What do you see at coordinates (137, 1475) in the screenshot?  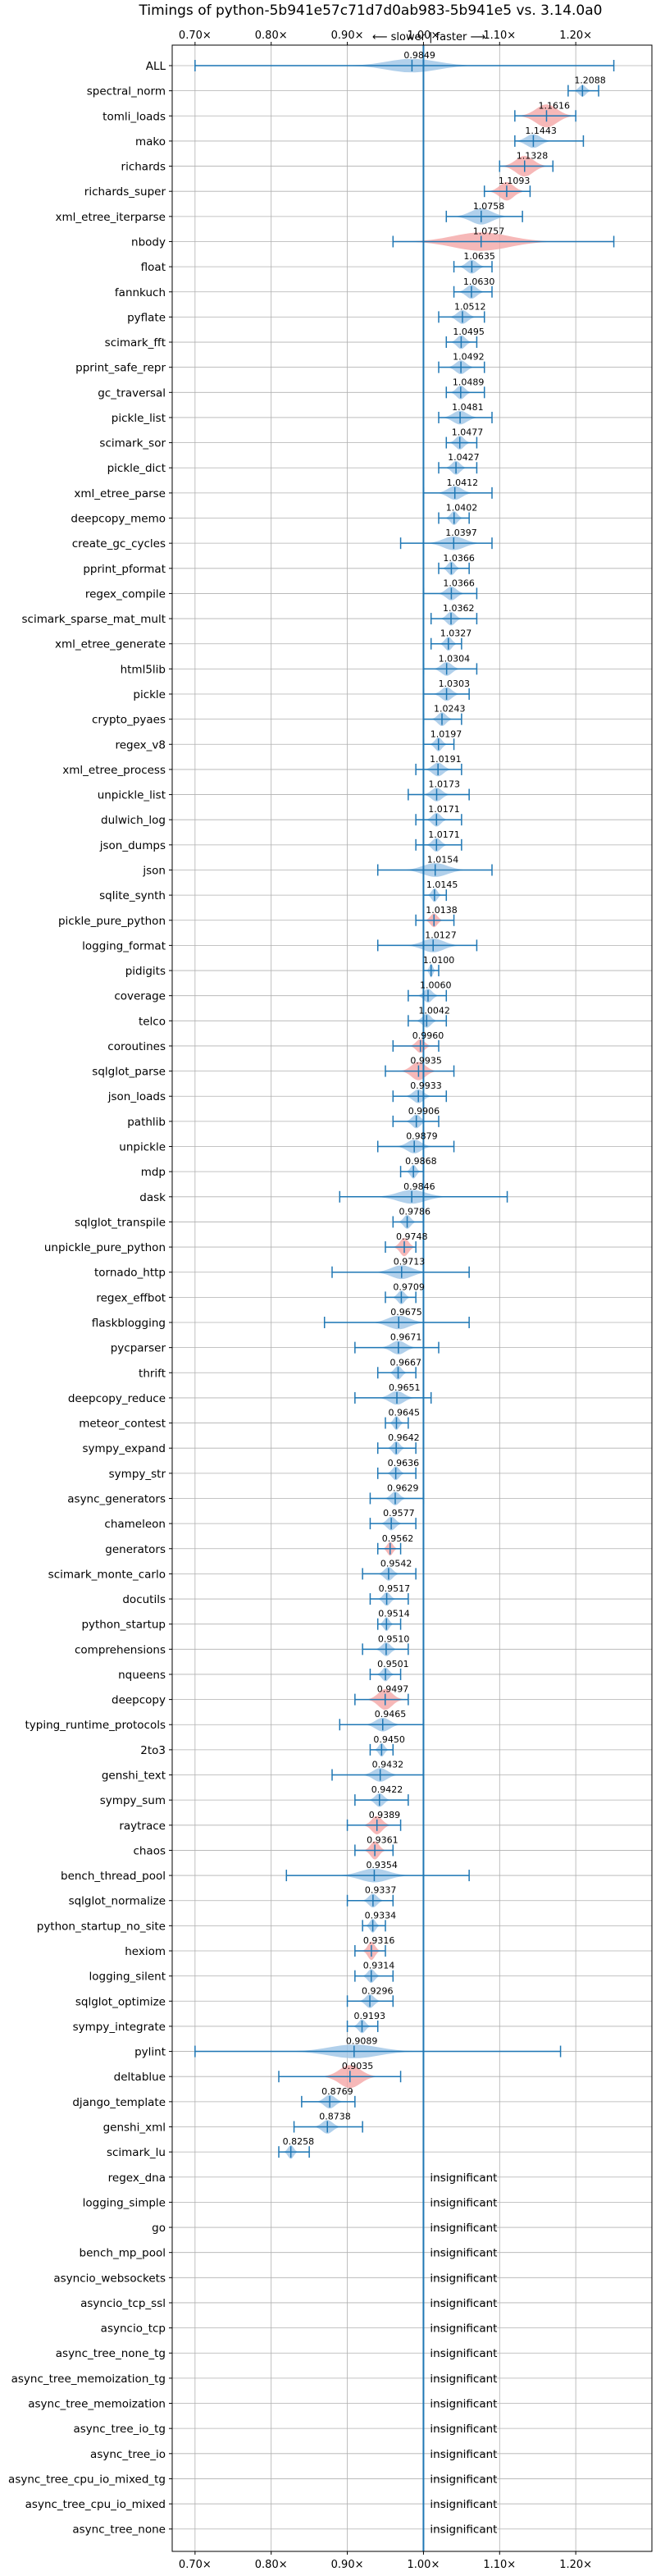 I see `category-label: sympy_str` at bounding box center [137, 1475].